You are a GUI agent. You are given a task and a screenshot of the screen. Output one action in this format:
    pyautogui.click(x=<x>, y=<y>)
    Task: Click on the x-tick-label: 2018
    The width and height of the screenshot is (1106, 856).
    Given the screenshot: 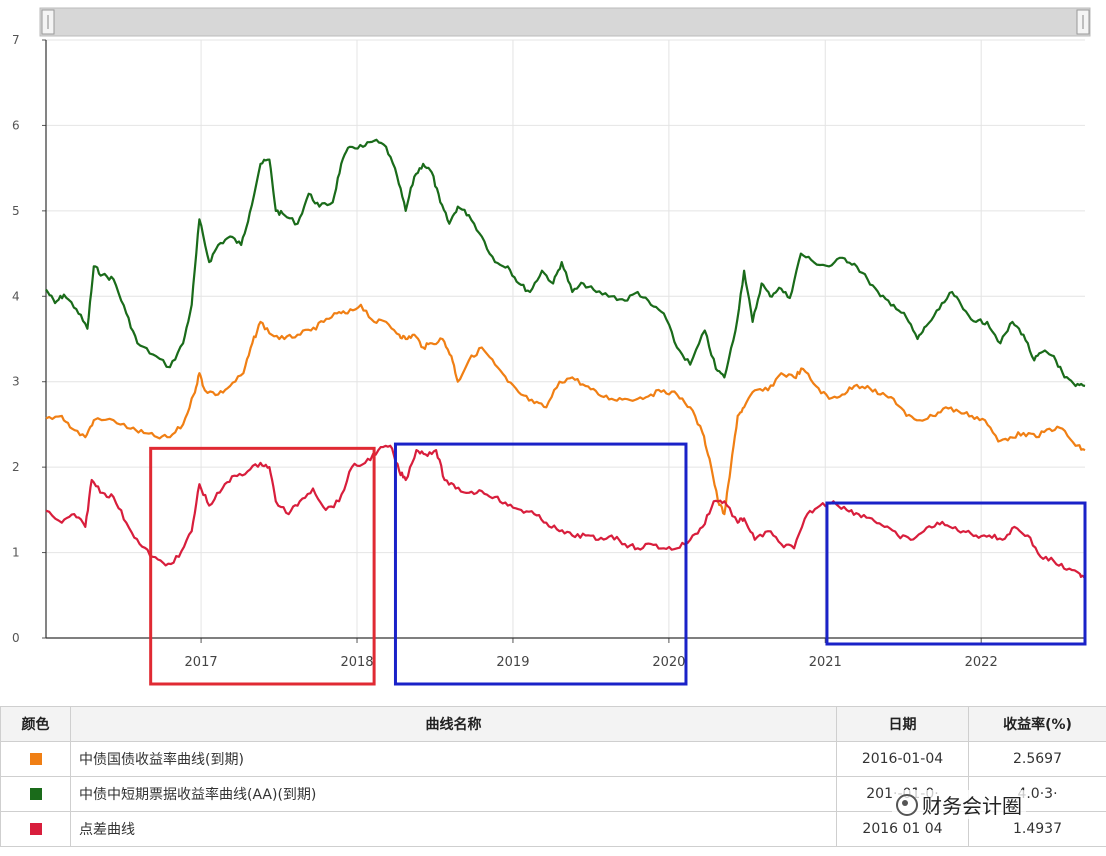 What is the action you would take?
    pyautogui.click(x=356, y=662)
    